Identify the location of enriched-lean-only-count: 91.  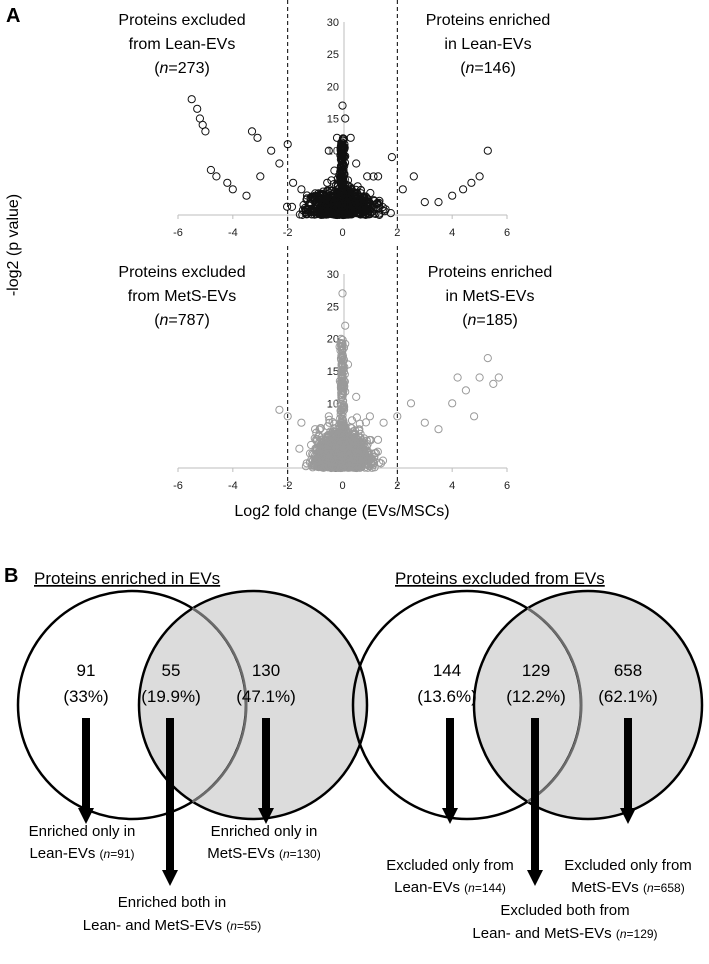
(86, 670).